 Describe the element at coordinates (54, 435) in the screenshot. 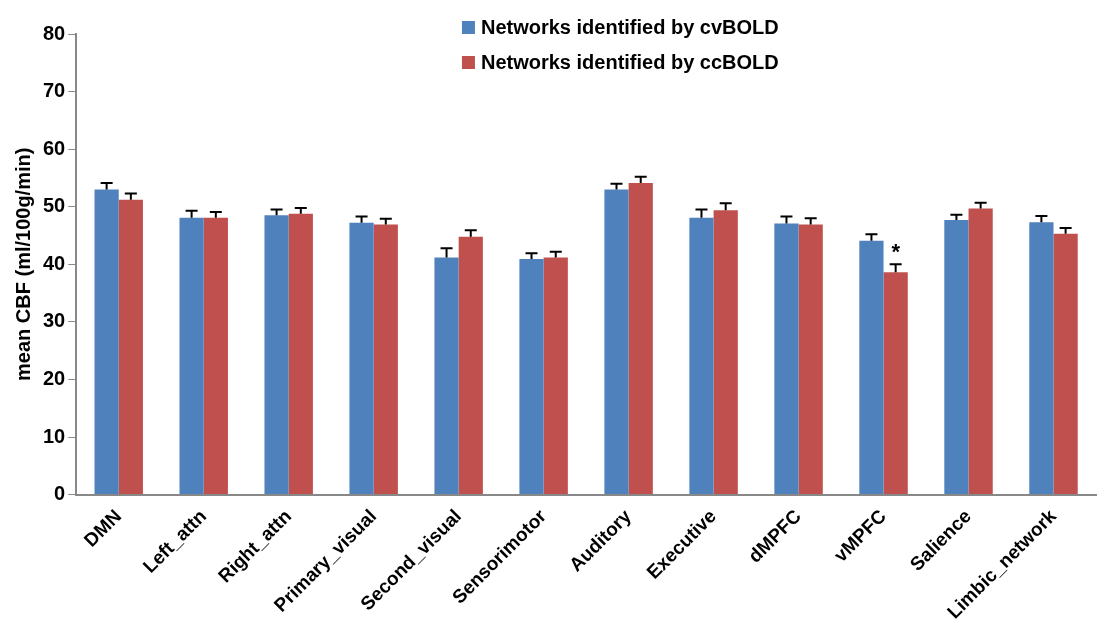

I see `y-tick-label: 10` at that location.